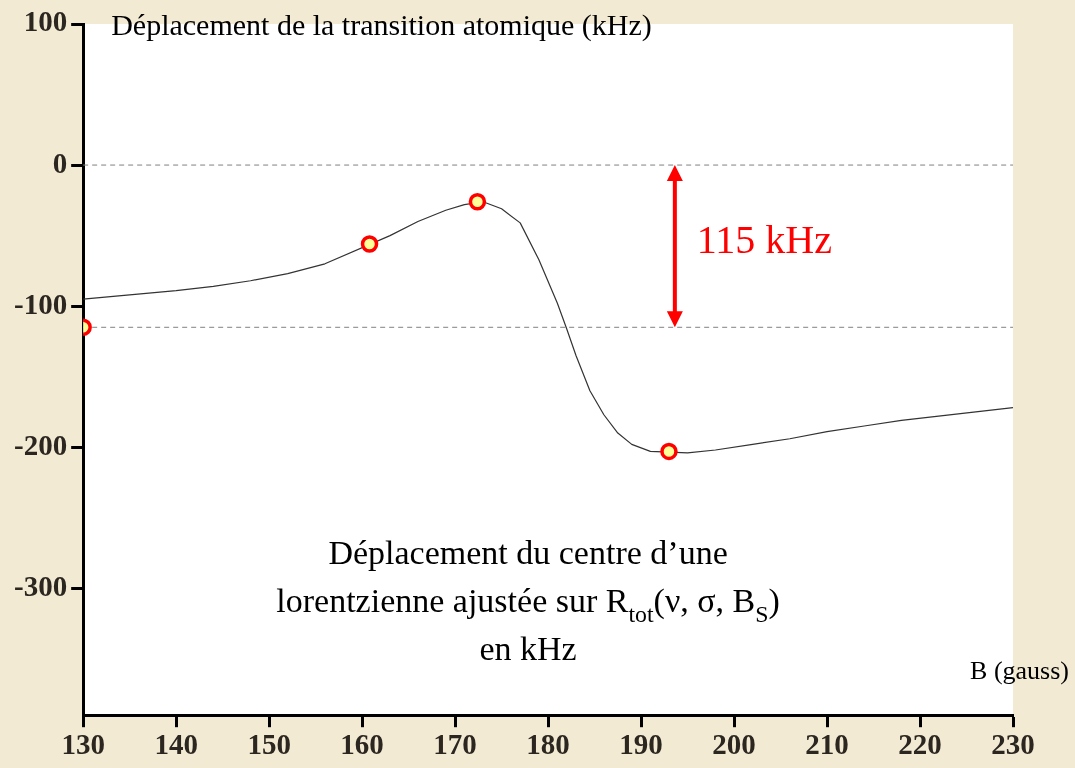 This screenshot has width=1075, height=768. I want to click on x-tick-label: 190, so click(641, 744).